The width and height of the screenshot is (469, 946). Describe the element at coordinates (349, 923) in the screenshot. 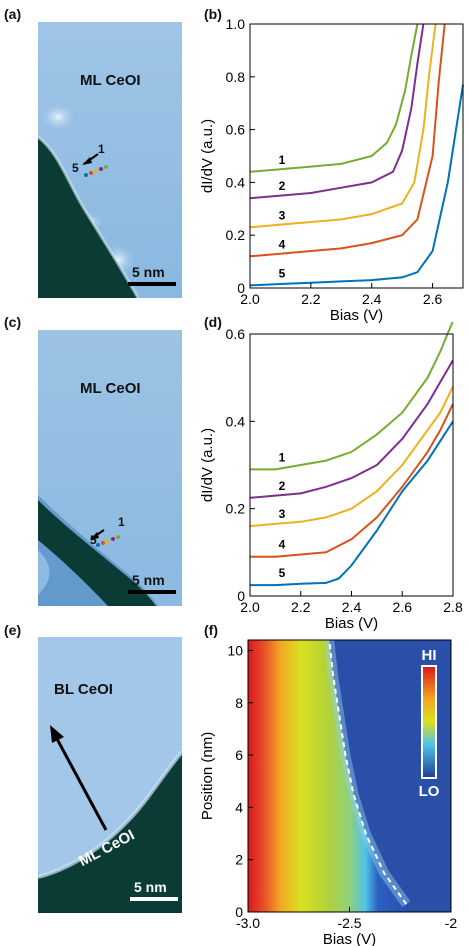

I see `x-tick-label: -2.5` at that location.